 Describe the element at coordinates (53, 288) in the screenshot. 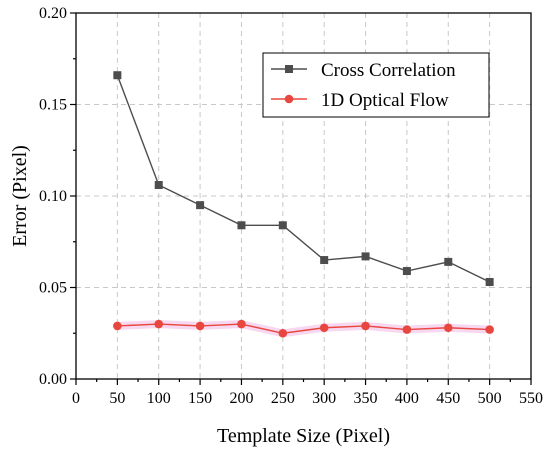

I see `y-tick-label: 0.05` at that location.